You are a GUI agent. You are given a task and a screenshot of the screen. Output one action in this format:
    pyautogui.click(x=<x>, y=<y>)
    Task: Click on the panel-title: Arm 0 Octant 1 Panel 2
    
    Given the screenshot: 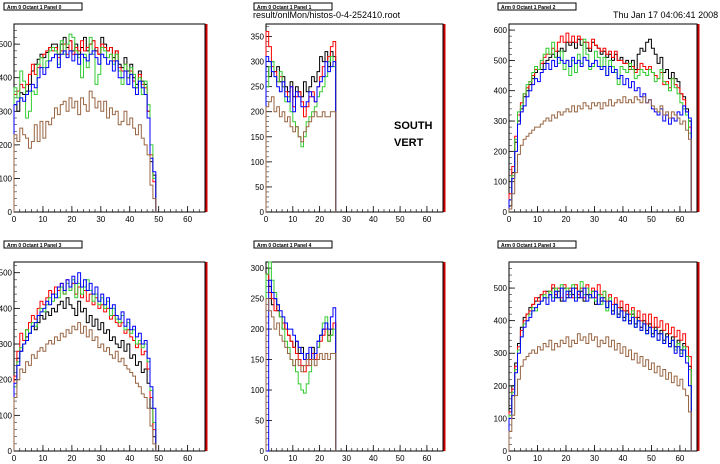 What is the action you would take?
    pyautogui.click(x=528, y=8)
    